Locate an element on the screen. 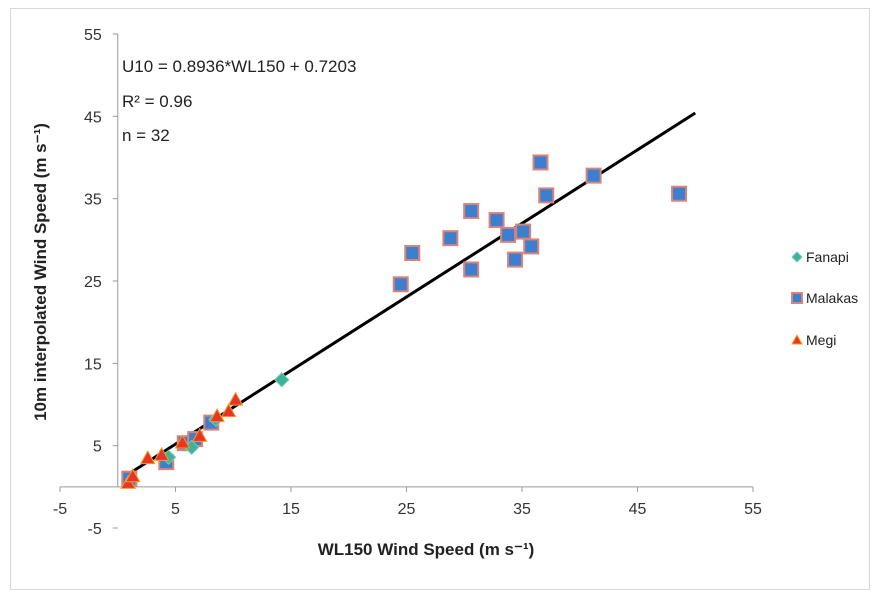 The height and width of the screenshot is (594, 873). x-tick-label: 35 is located at coordinates (522, 509).